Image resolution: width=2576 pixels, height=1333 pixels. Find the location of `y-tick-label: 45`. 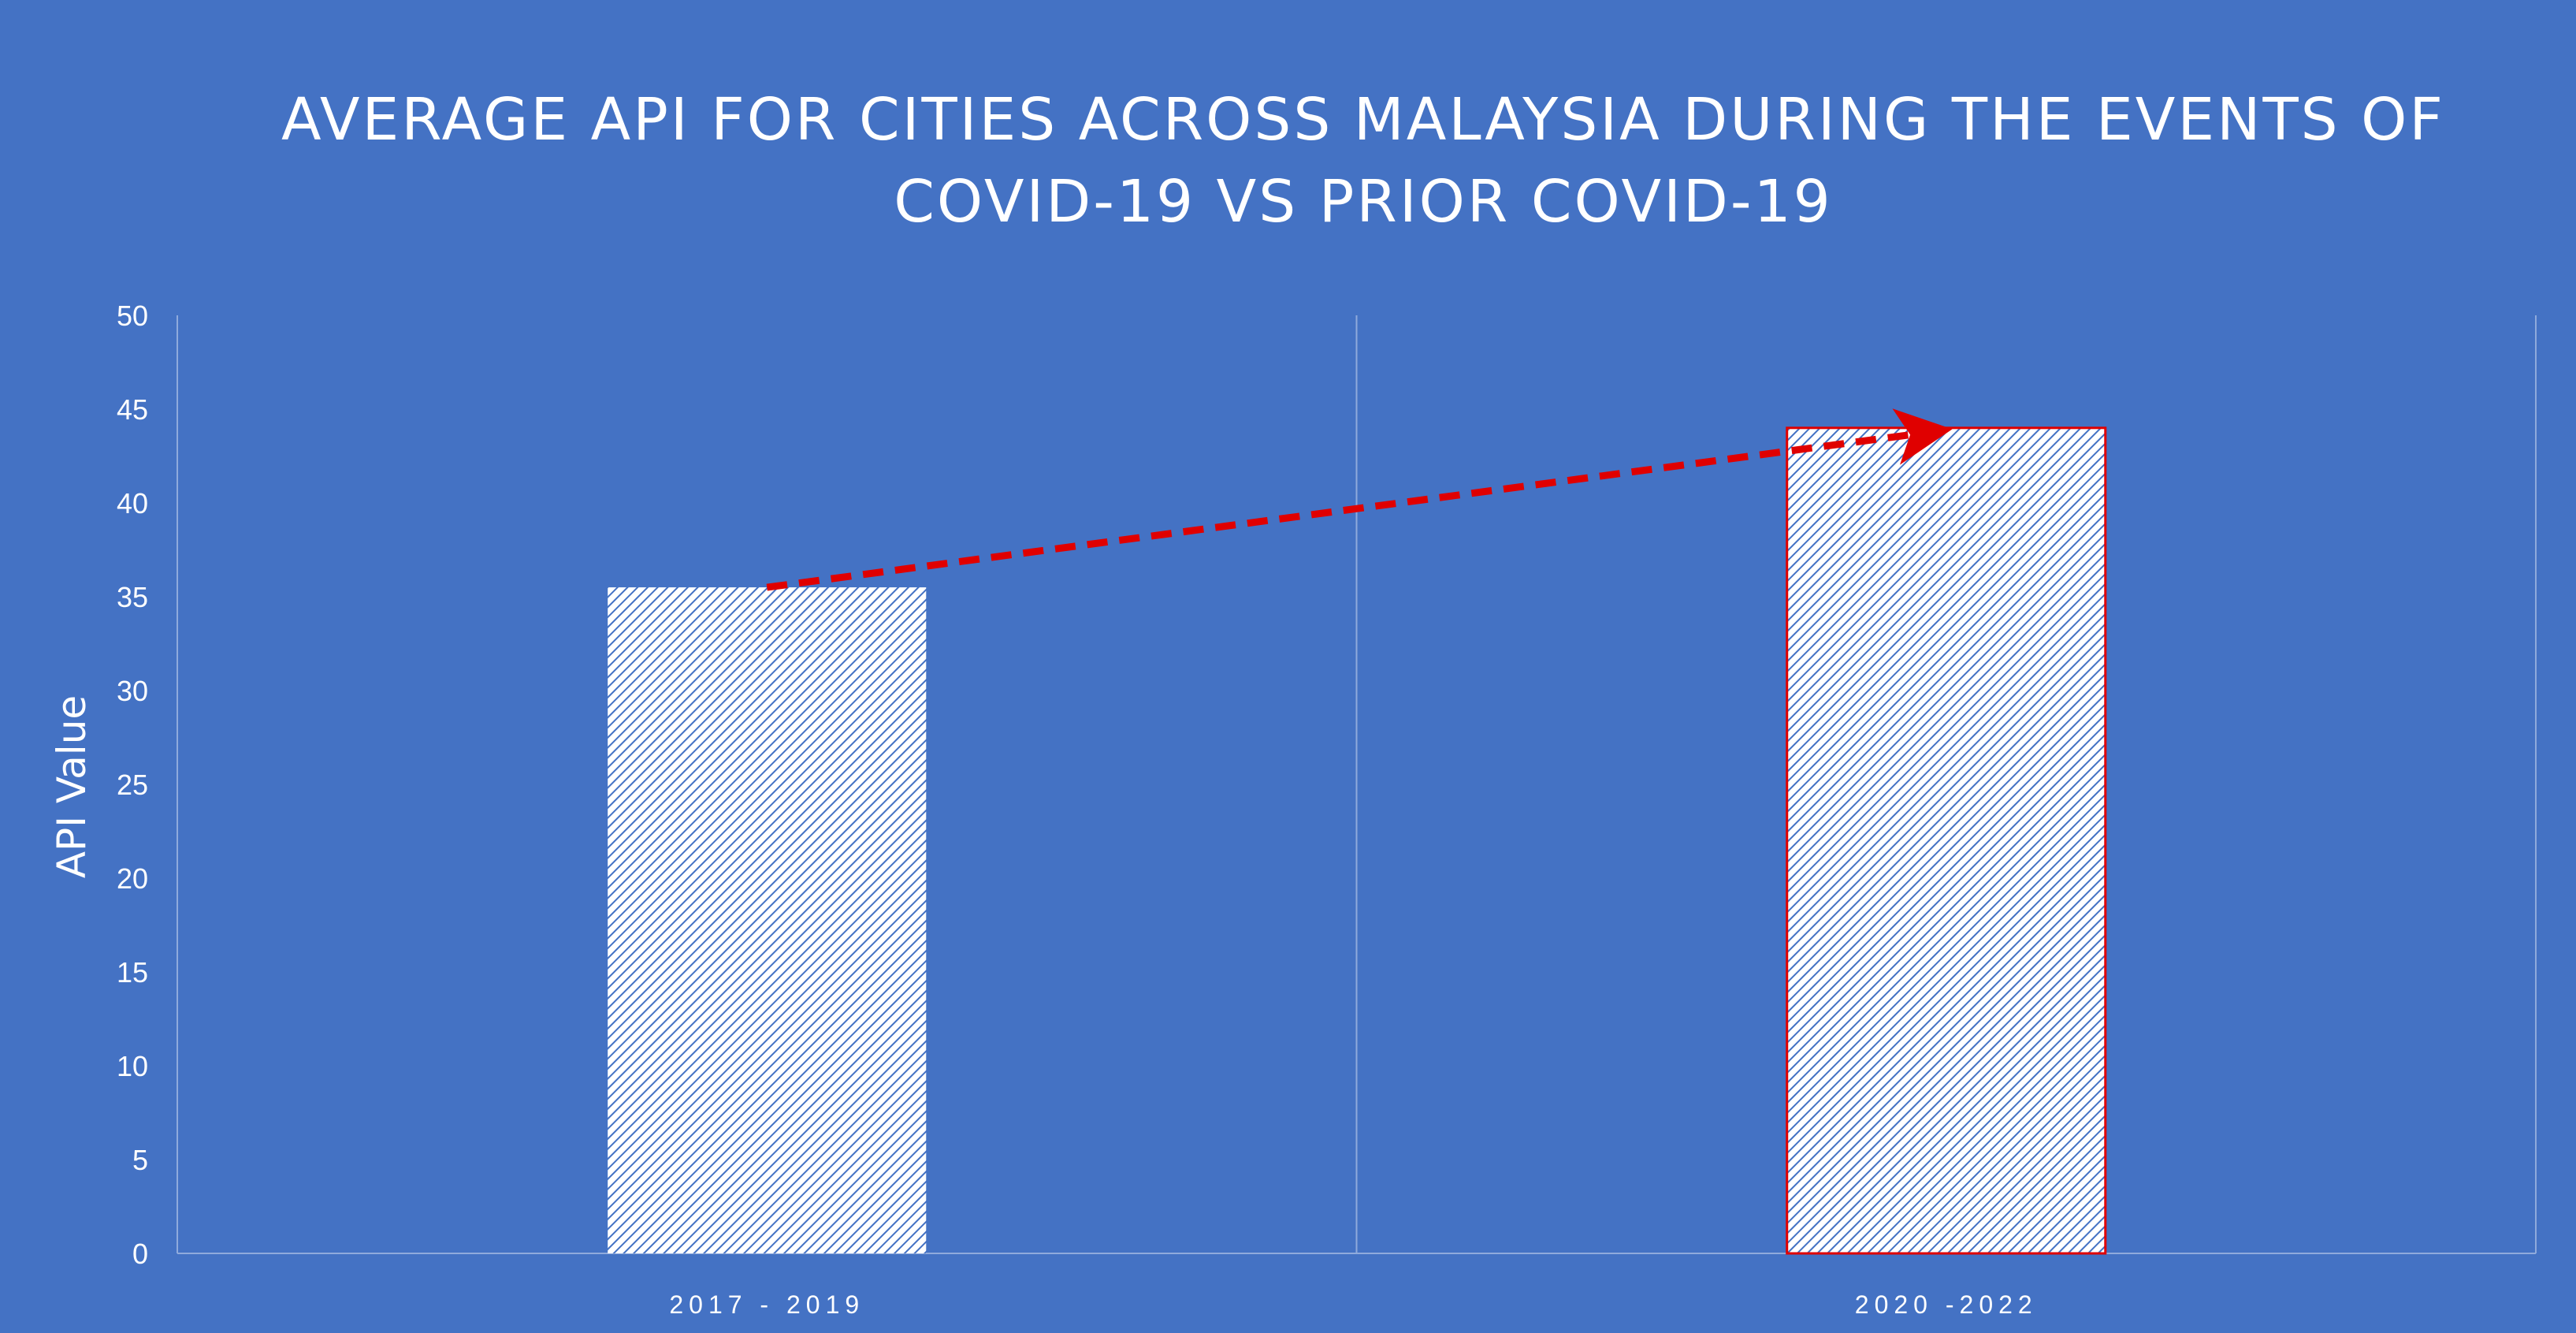

y-tick-label: 45 is located at coordinates (132, 409).